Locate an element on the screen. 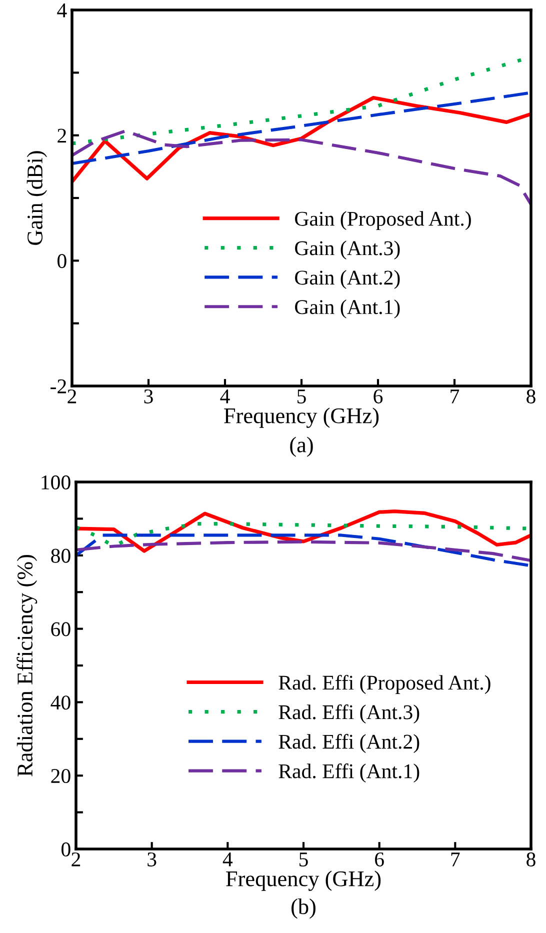 The width and height of the screenshot is (546, 933). y-tick-label: 100 is located at coordinates (56, 482).